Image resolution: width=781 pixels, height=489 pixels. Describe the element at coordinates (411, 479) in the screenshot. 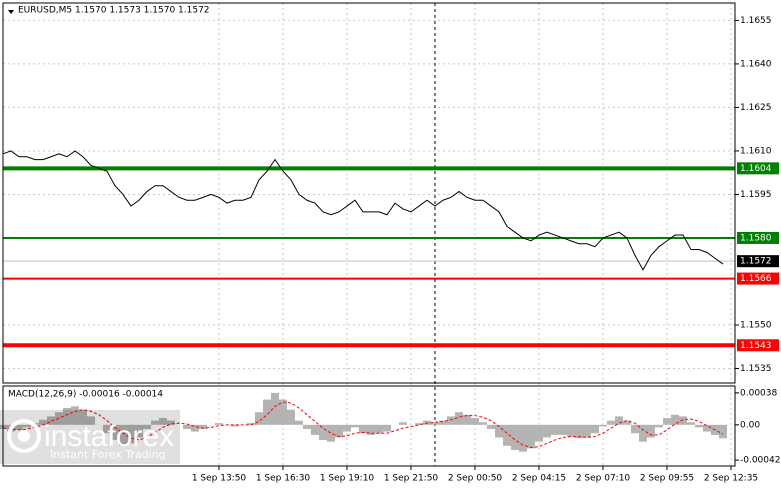

I see `x-tick-label: 1 Sep 21:50` at that location.